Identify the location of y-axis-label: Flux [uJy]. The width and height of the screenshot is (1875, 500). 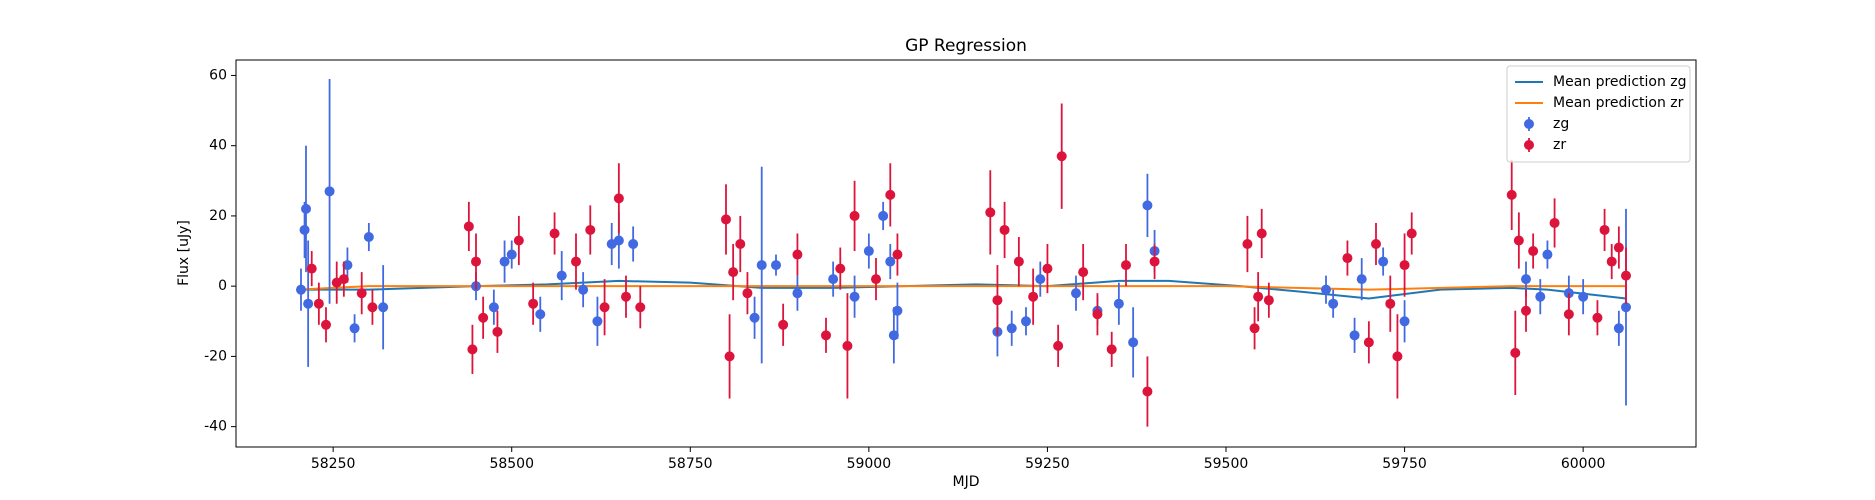
(184, 253).